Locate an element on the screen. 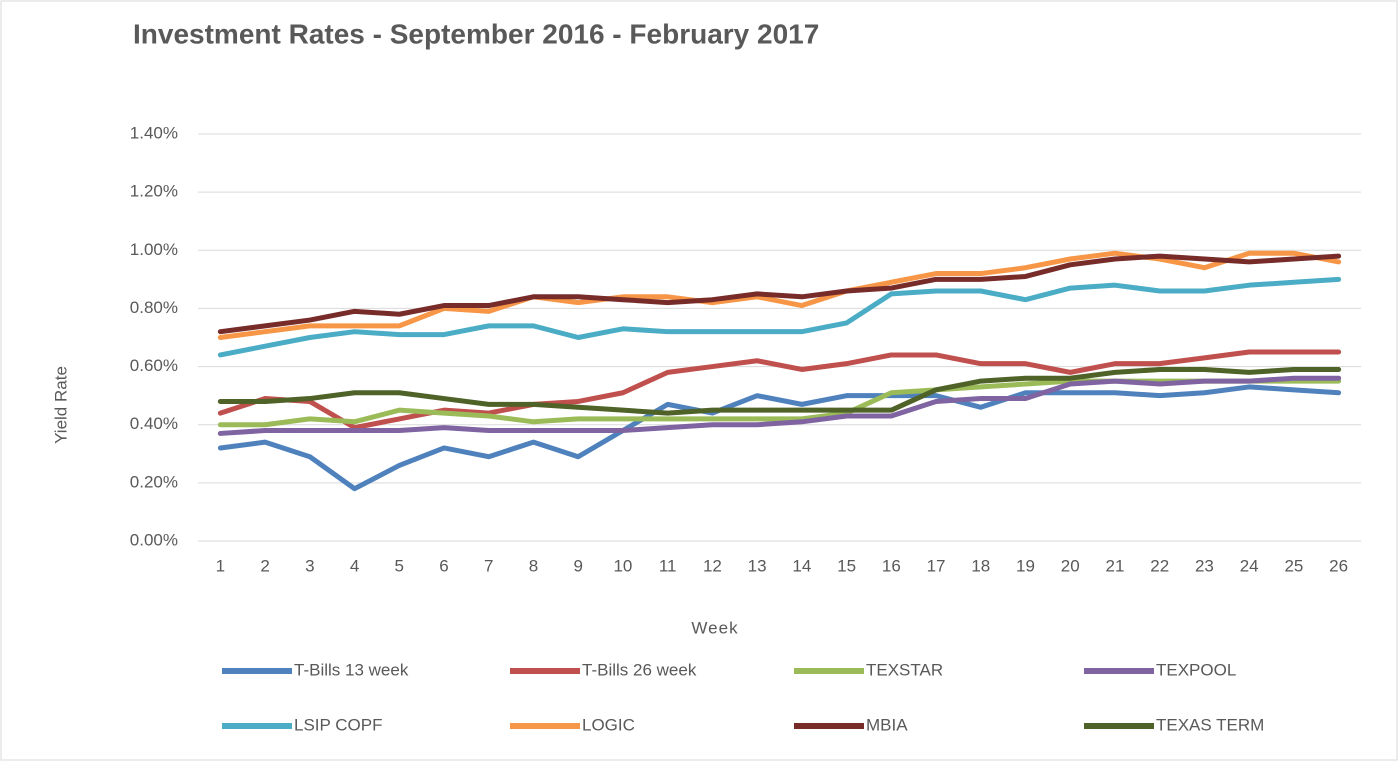  legend-label: TEXPOOL is located at coordinates (1196, 669).